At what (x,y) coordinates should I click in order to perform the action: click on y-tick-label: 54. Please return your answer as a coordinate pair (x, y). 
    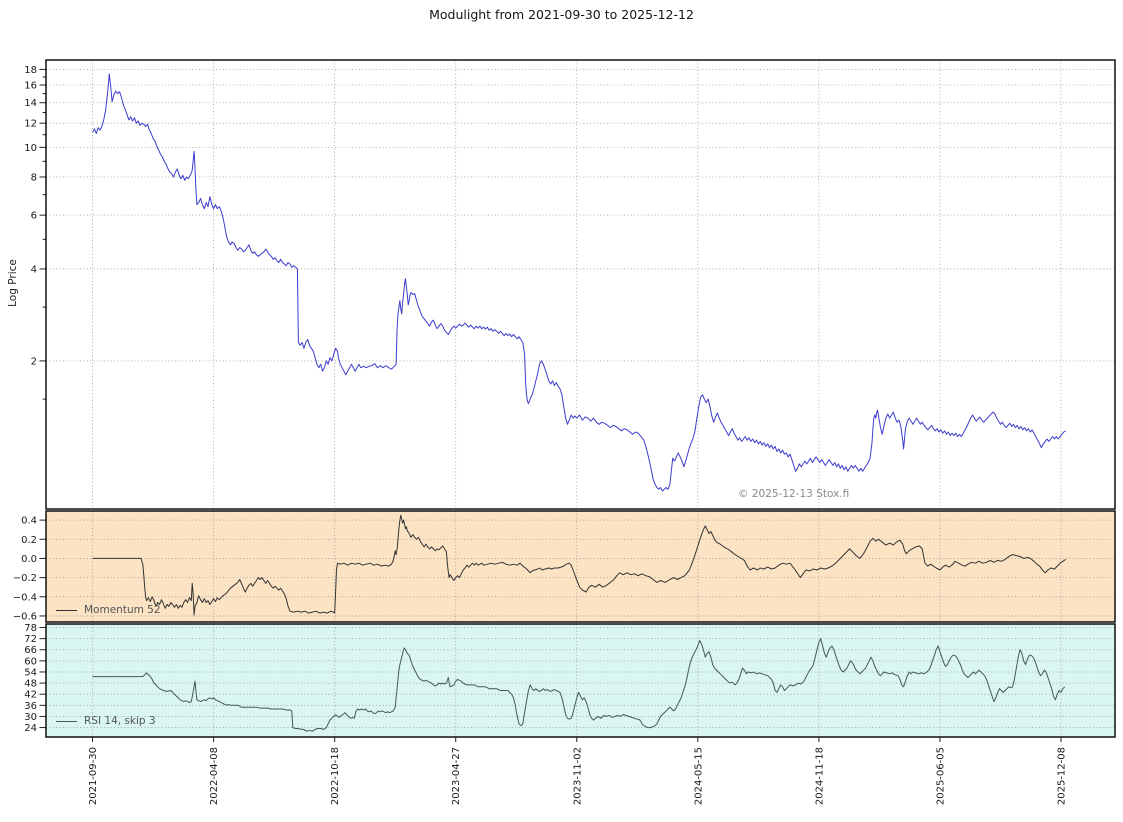
    Looking at the image, I should click on (30, 672).